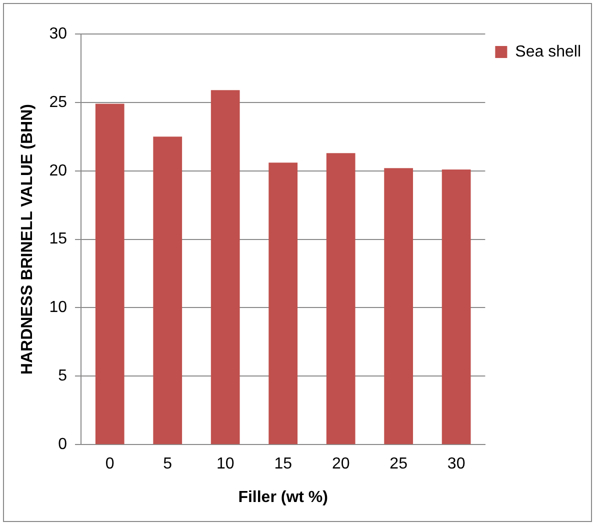  What do you see at coordinates (58, 239) in the screenshot?
I see `y-tick-label: 15` at bounding box center [58, 239].